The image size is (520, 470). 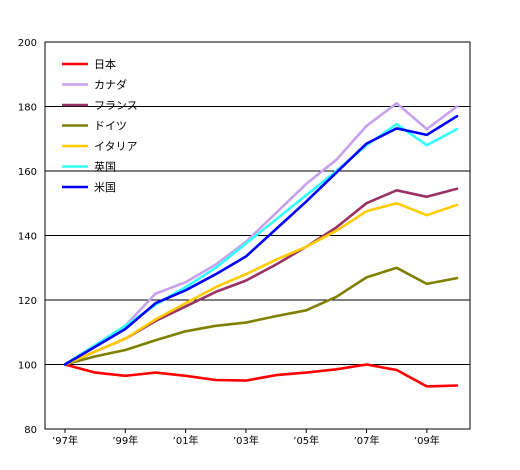 What do you see at coordinates (116, 146) in the screenshot?
I see `legend-label: イタリア` at bounding box center [116, 146].